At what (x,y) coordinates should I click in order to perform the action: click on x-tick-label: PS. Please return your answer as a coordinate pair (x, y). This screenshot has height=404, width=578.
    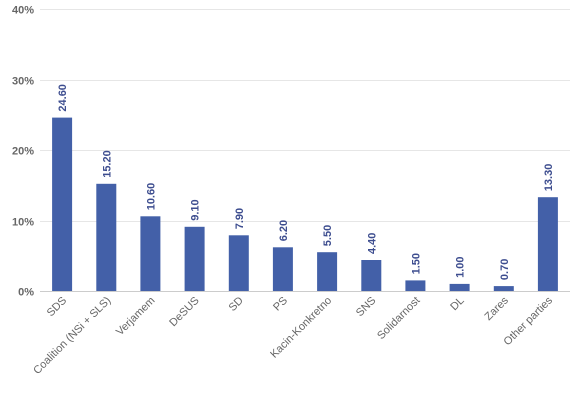
    Looking at the image, I should click on (280, 304).